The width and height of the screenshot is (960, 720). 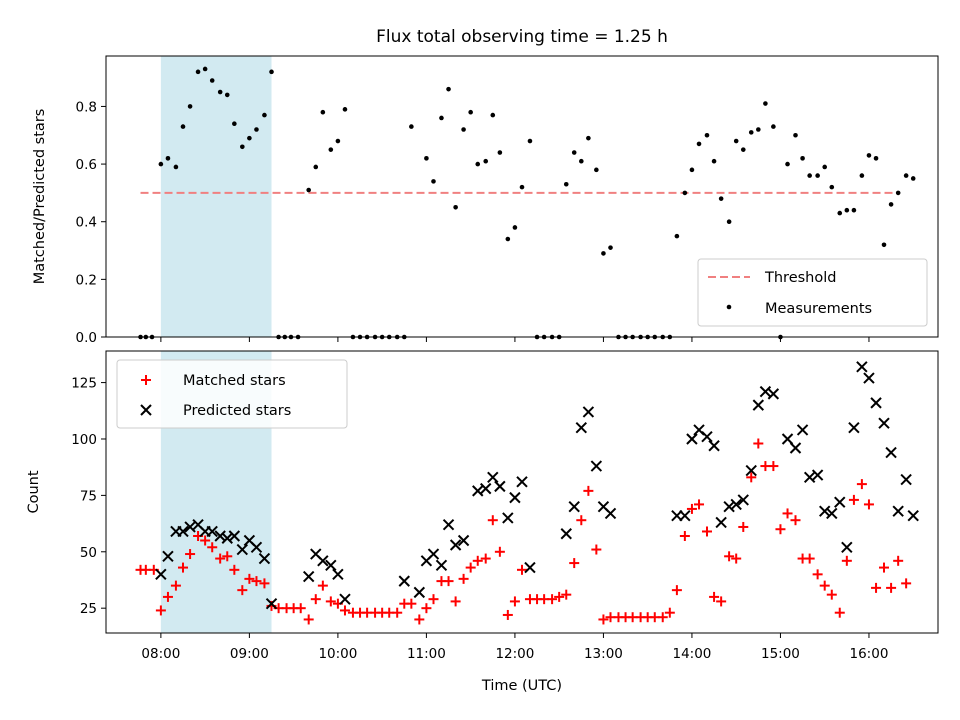 I want to click on legend-predicted-swatch, so click(x=146, y=410).